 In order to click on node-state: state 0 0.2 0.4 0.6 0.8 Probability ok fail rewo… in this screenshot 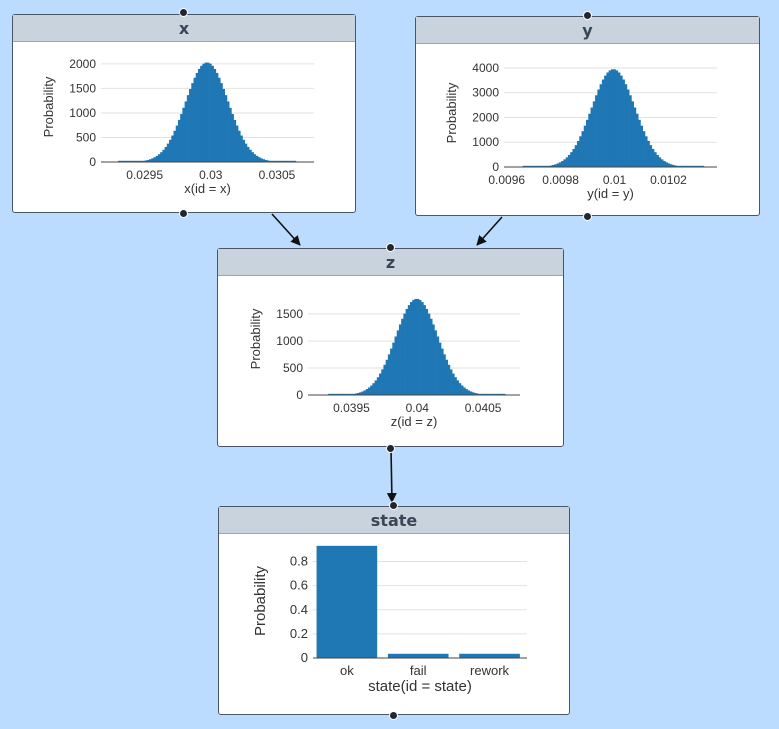, I will do `click(394, 610)`.